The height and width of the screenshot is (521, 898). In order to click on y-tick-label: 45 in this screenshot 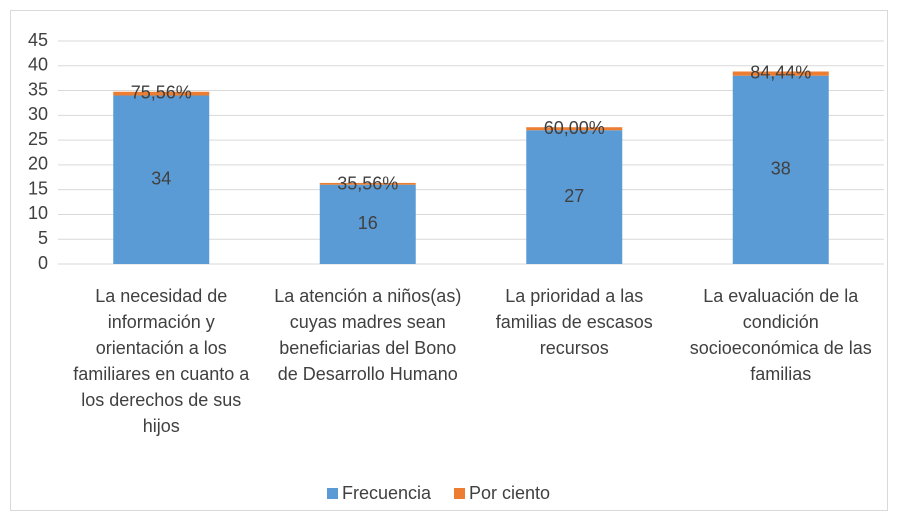, I will do `click(38, 40)`.